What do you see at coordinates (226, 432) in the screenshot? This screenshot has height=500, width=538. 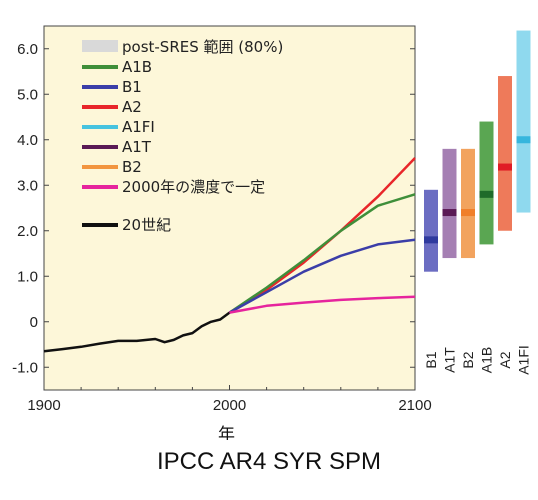 I see `x-axis-label: 年` at bounding box center [226, 432].